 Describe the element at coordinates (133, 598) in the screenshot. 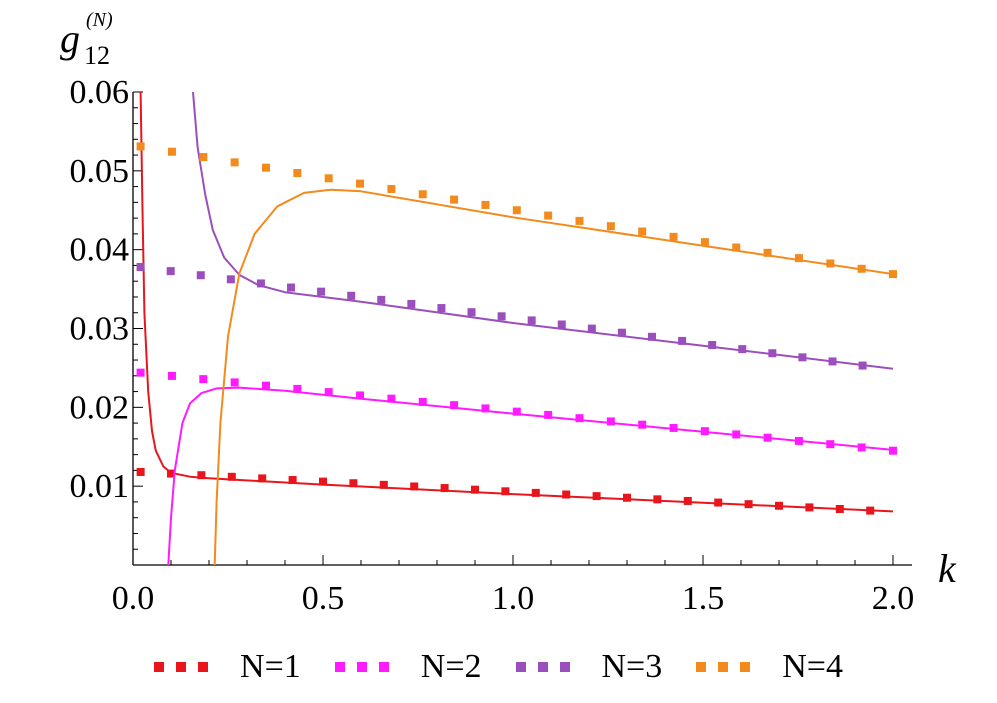

I see `x-tick-label: 0.0` at that location.